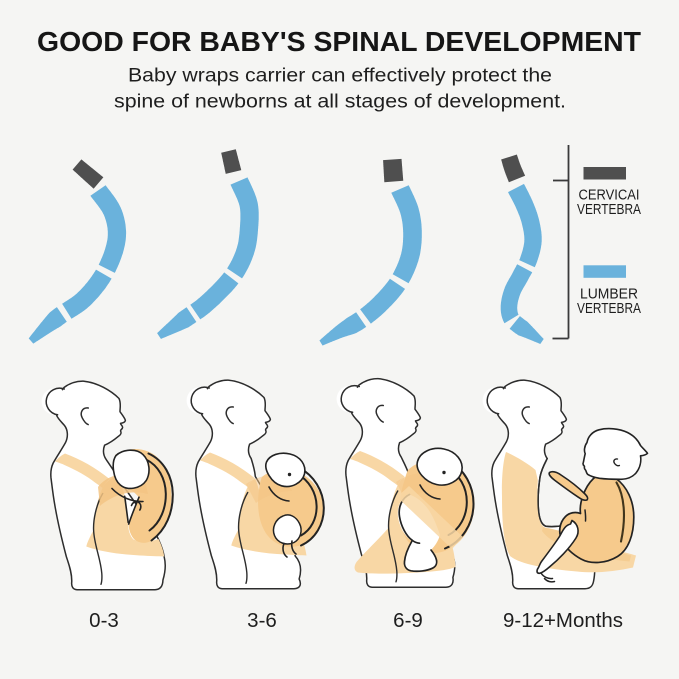  What do you see at coordinates (262, 620) in the screenshot?
I see `svg-text: 3-6` at bounding box center [262, 620].